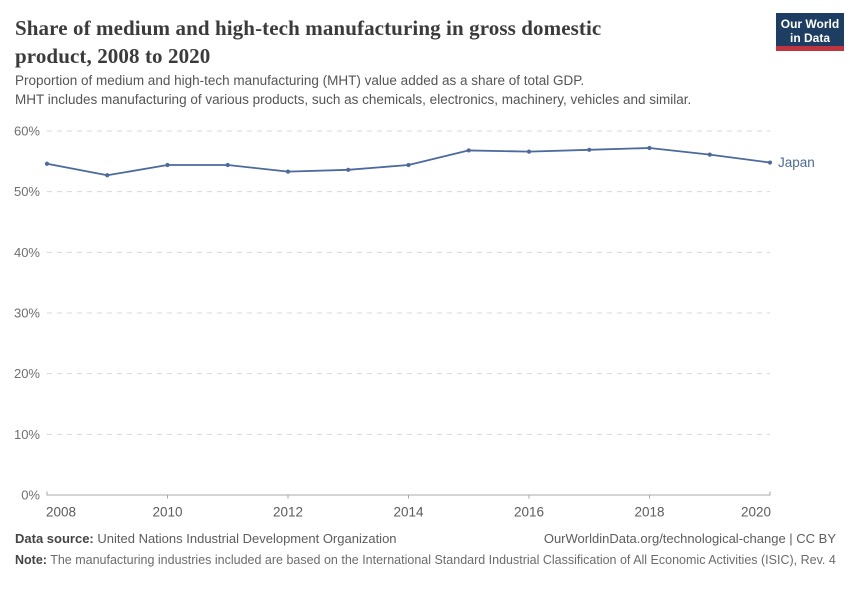 This screenshot has height=600, width=850. I want to click on y-axis-label-30: 30%, so click(27, 313).